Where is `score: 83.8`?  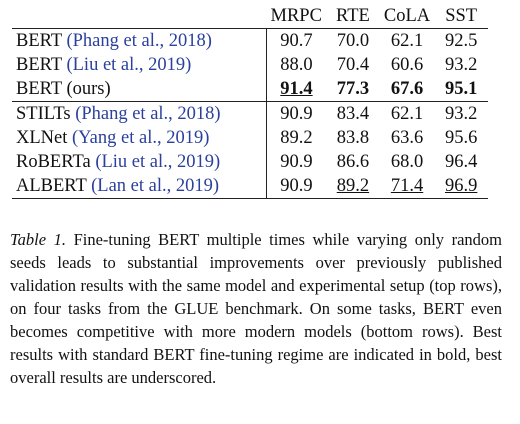
score: 83.8 is located at coordinates (353, 137).